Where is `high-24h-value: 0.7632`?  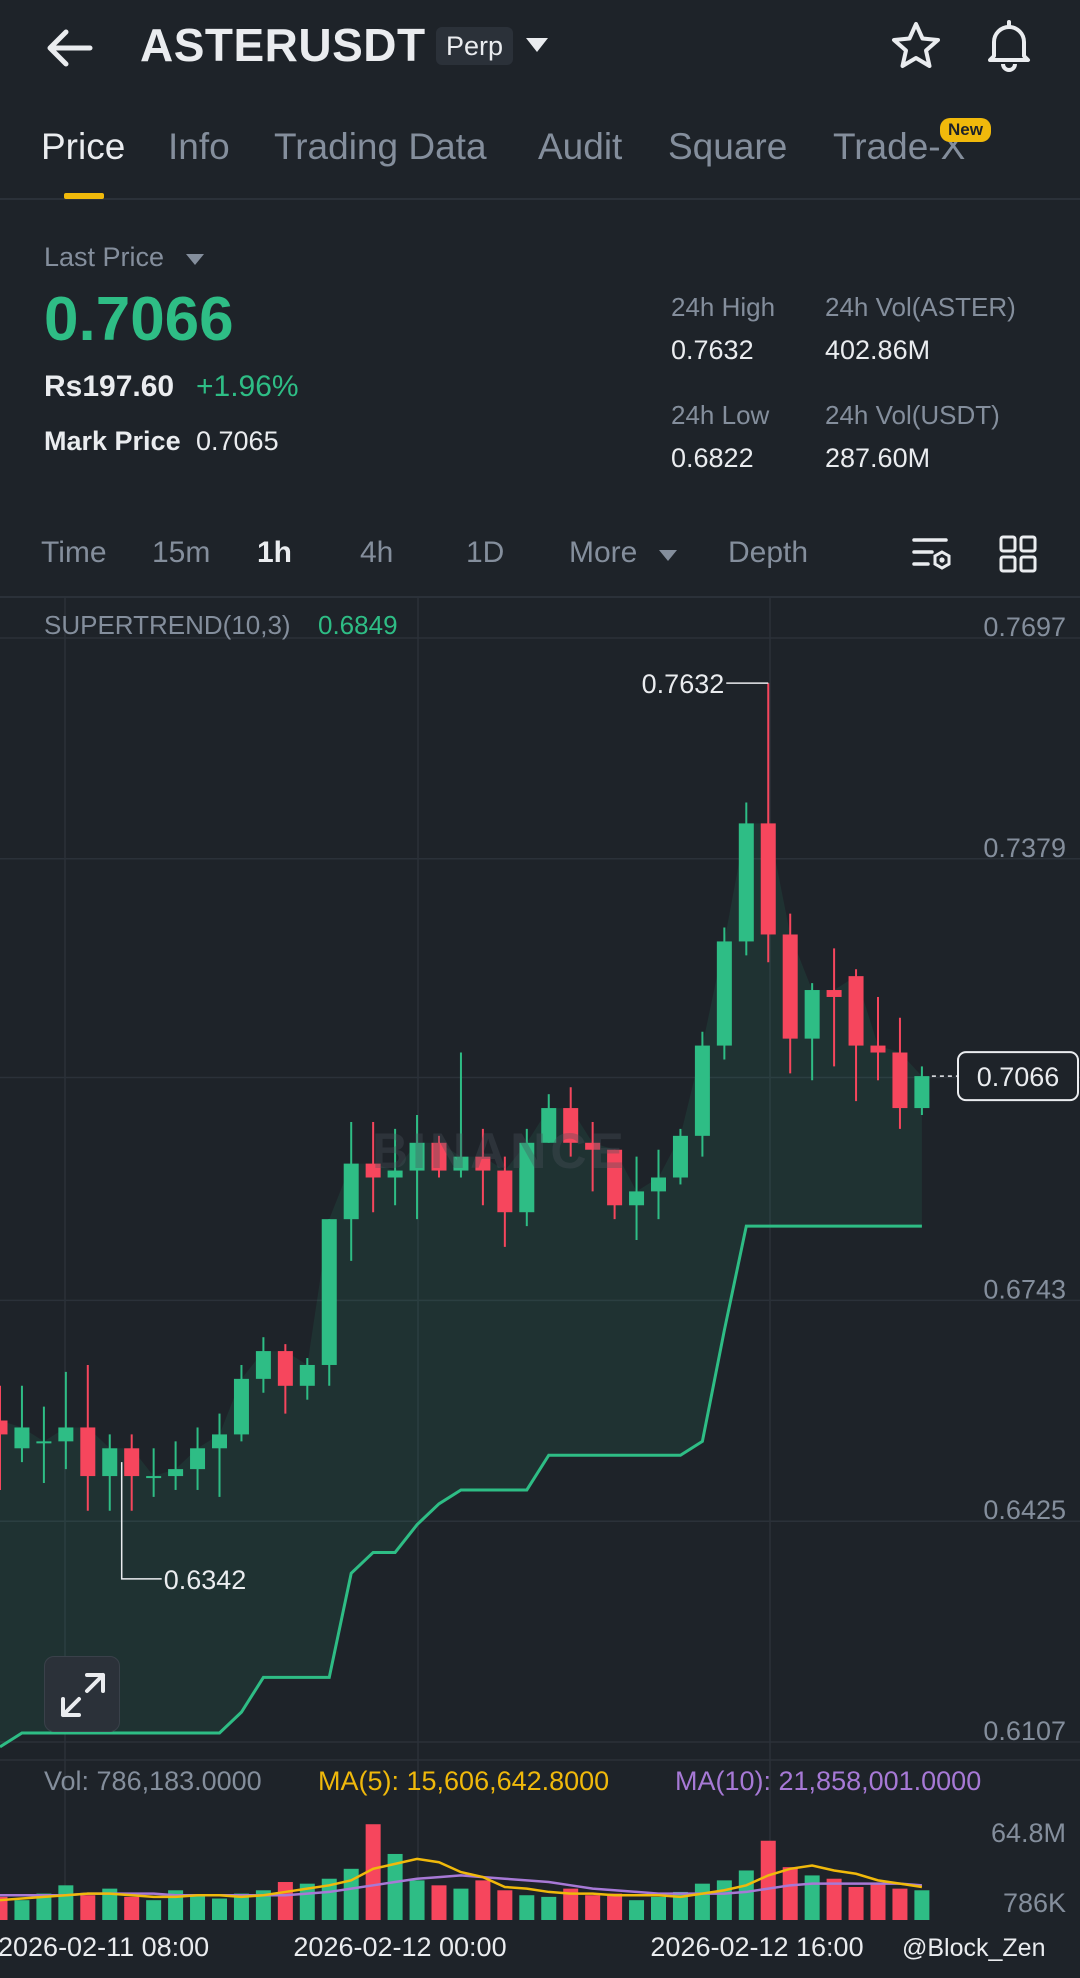
high-24h-value: 0.7632 is located at coordinates (712, 350).